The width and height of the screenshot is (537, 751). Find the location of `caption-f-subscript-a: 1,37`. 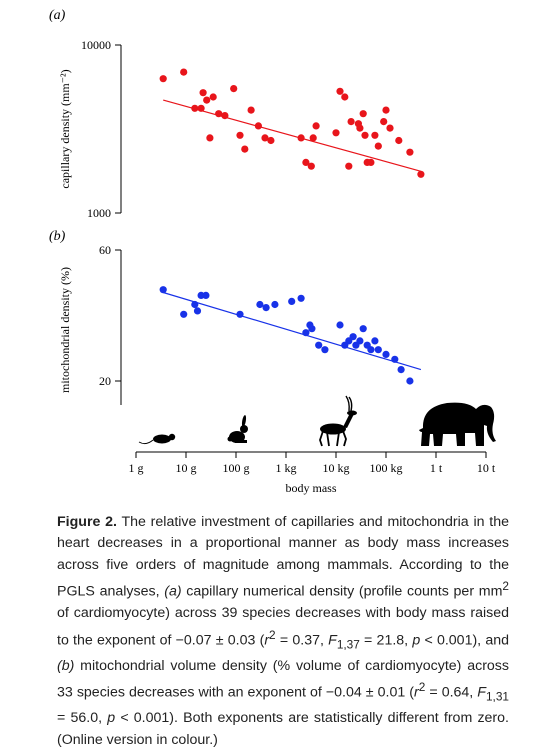

caption-f-subscript-a: 1,37 is located at coordinates (348, 644).